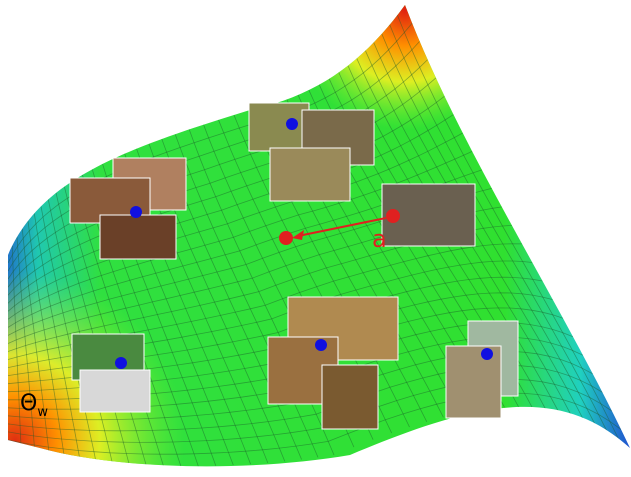 Image resolution: width=631 pixels, height=477 pixels. What do you see at coordinates (298, 235) in the screenshot?
I see `arrow-head` at bounding box center [298, 235].